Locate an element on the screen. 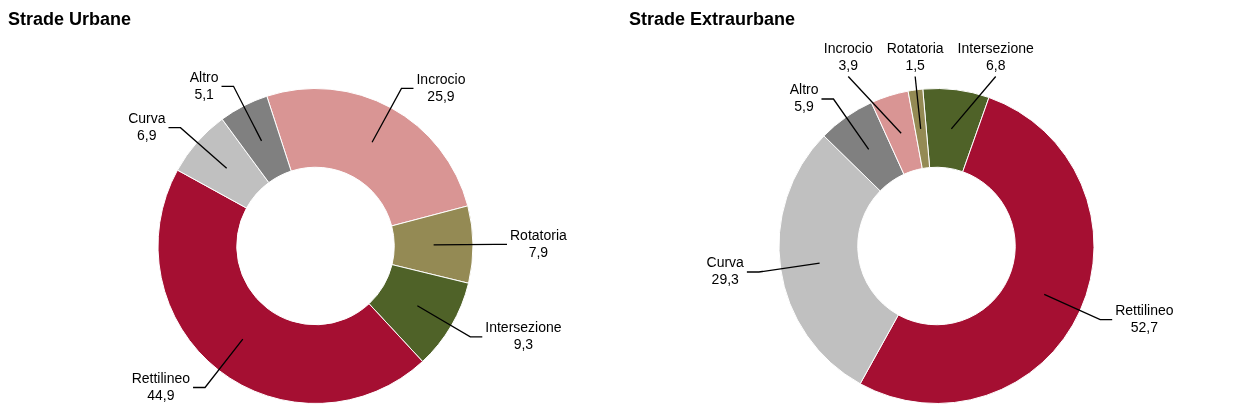 The width and height of the screenshot is (1253, 417). data-label: 29,3 is located at coordinates (725, 279).